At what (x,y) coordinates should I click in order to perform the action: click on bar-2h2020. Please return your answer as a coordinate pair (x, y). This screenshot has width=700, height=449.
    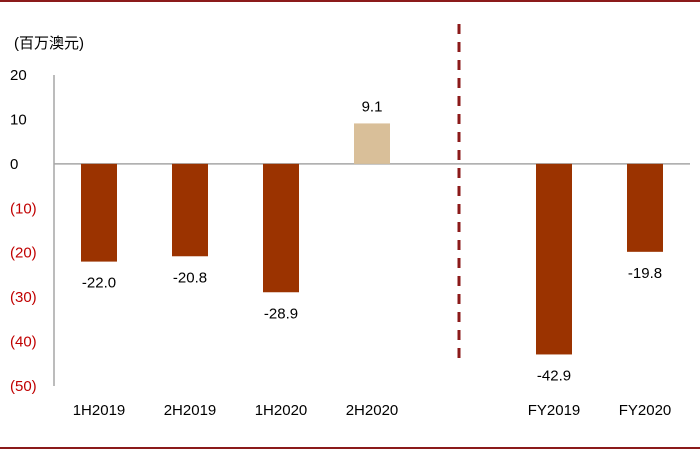
    Looking at the image, I should click on (372, 143).